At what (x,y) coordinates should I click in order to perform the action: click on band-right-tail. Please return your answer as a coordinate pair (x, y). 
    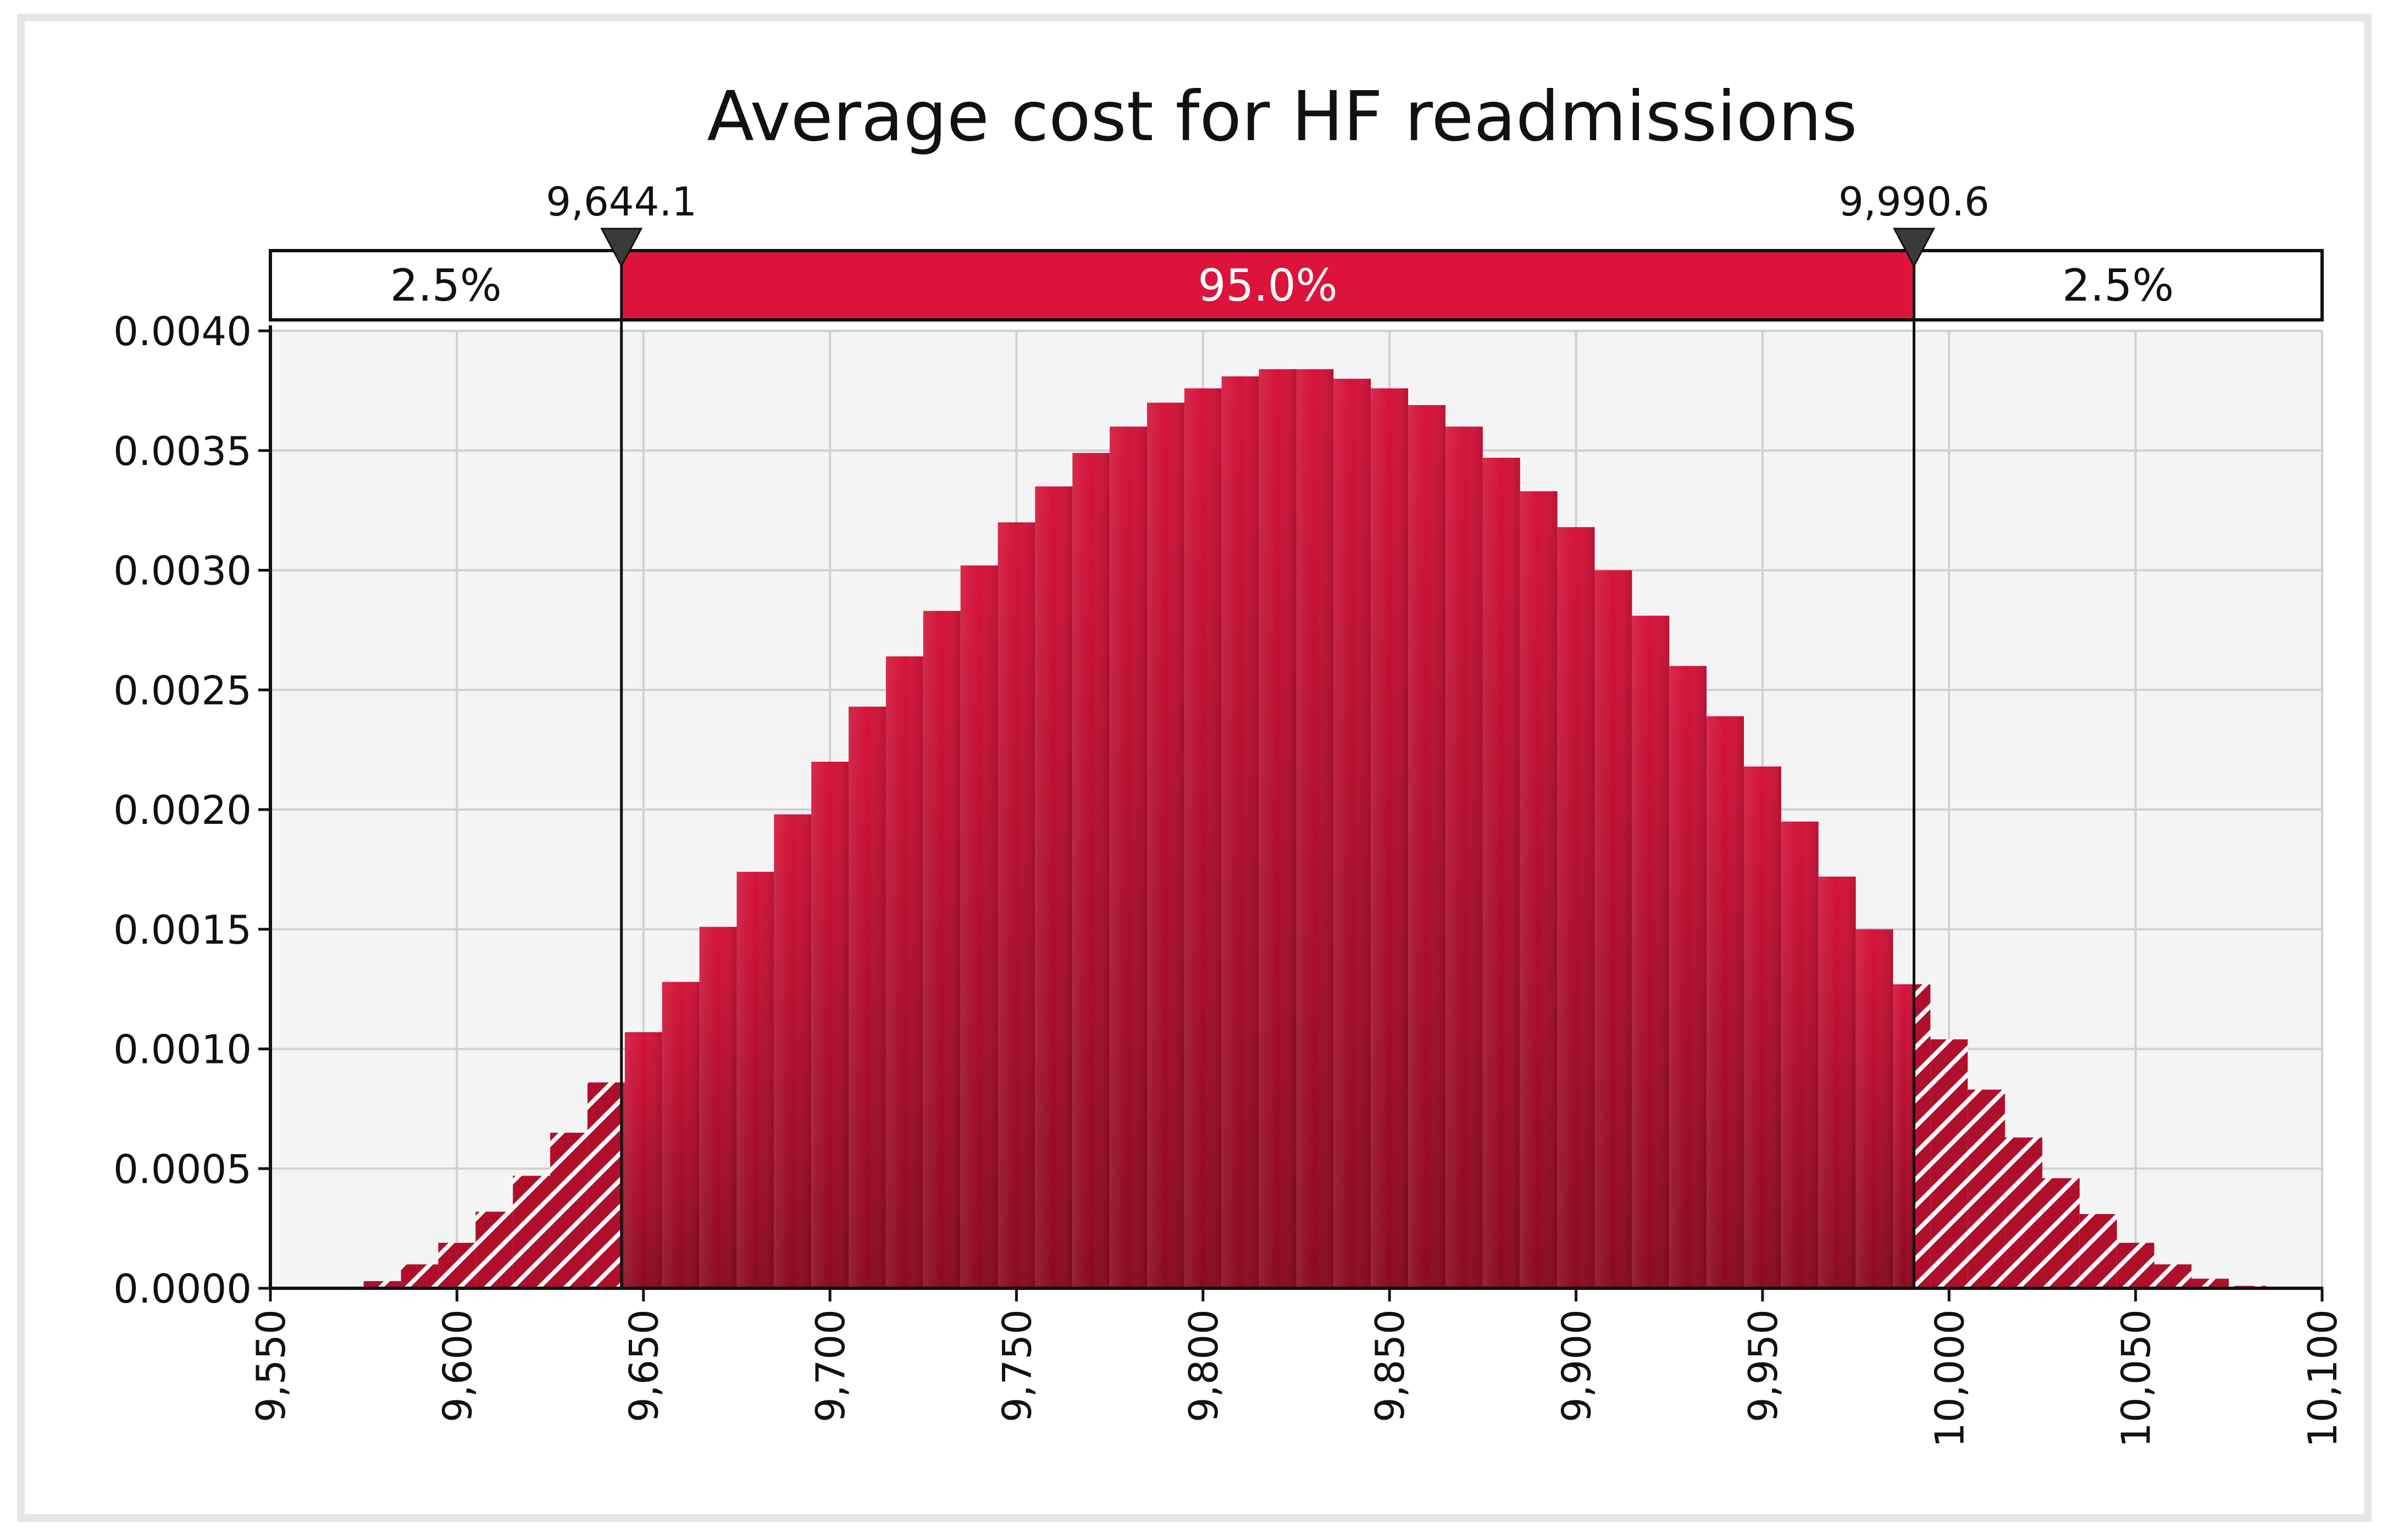
    Looking at the image, I should click on (2118, 286).